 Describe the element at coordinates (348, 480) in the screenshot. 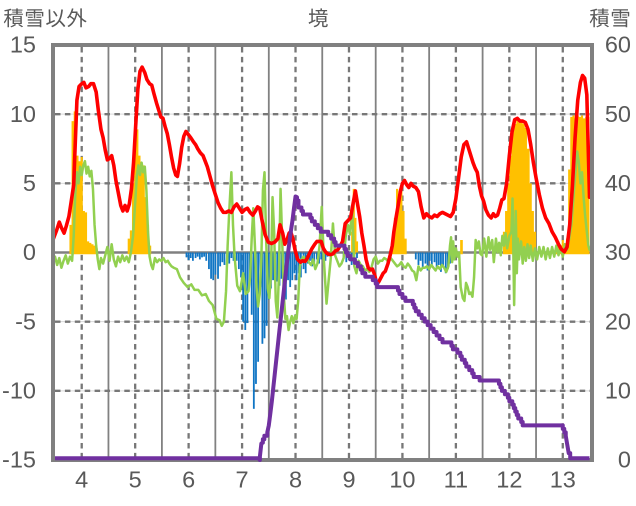

I see `svg-text: 9` at that location.